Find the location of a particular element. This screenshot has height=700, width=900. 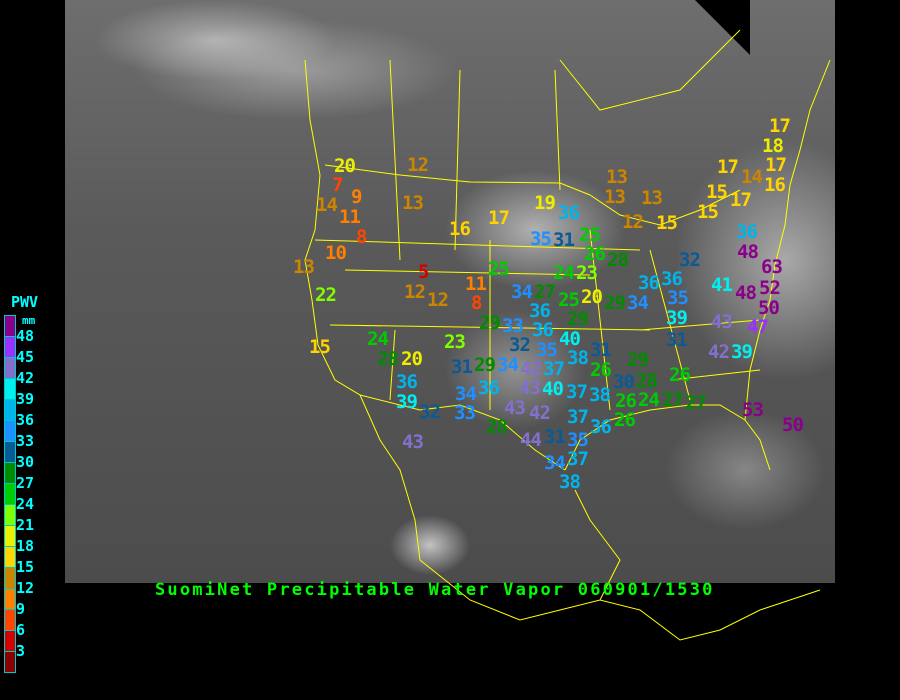

legend-label: 33 is located at coordinates (25, 441).